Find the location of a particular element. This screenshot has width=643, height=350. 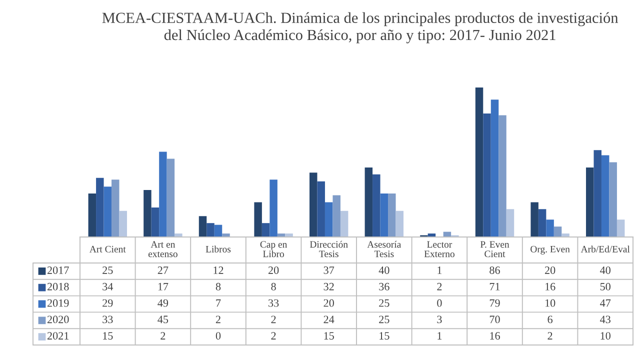

data-label: 37 is located at coordinates (329, 270).